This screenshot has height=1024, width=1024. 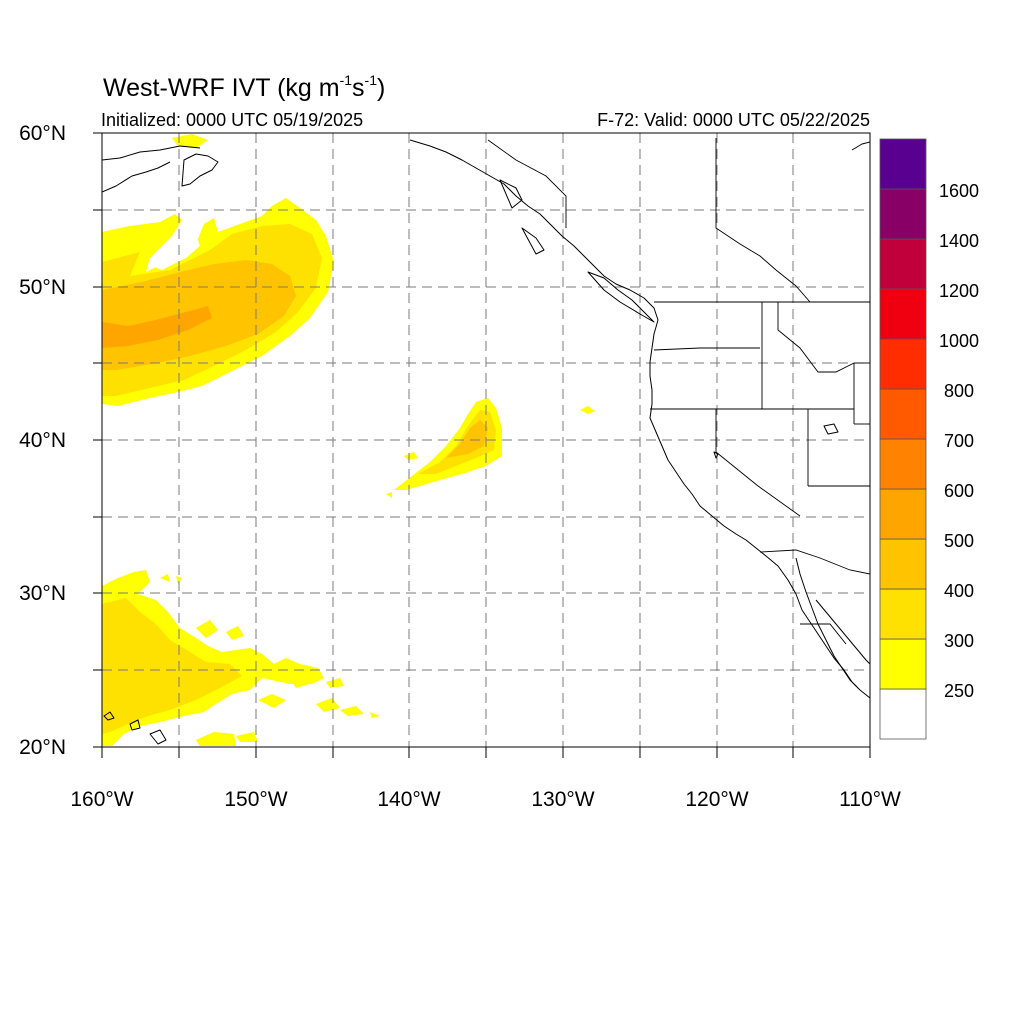 What do you see at coordinates (42, 747) in the screenshot?
I see `lat-label: 20°N` at bounding box center [42, 747].